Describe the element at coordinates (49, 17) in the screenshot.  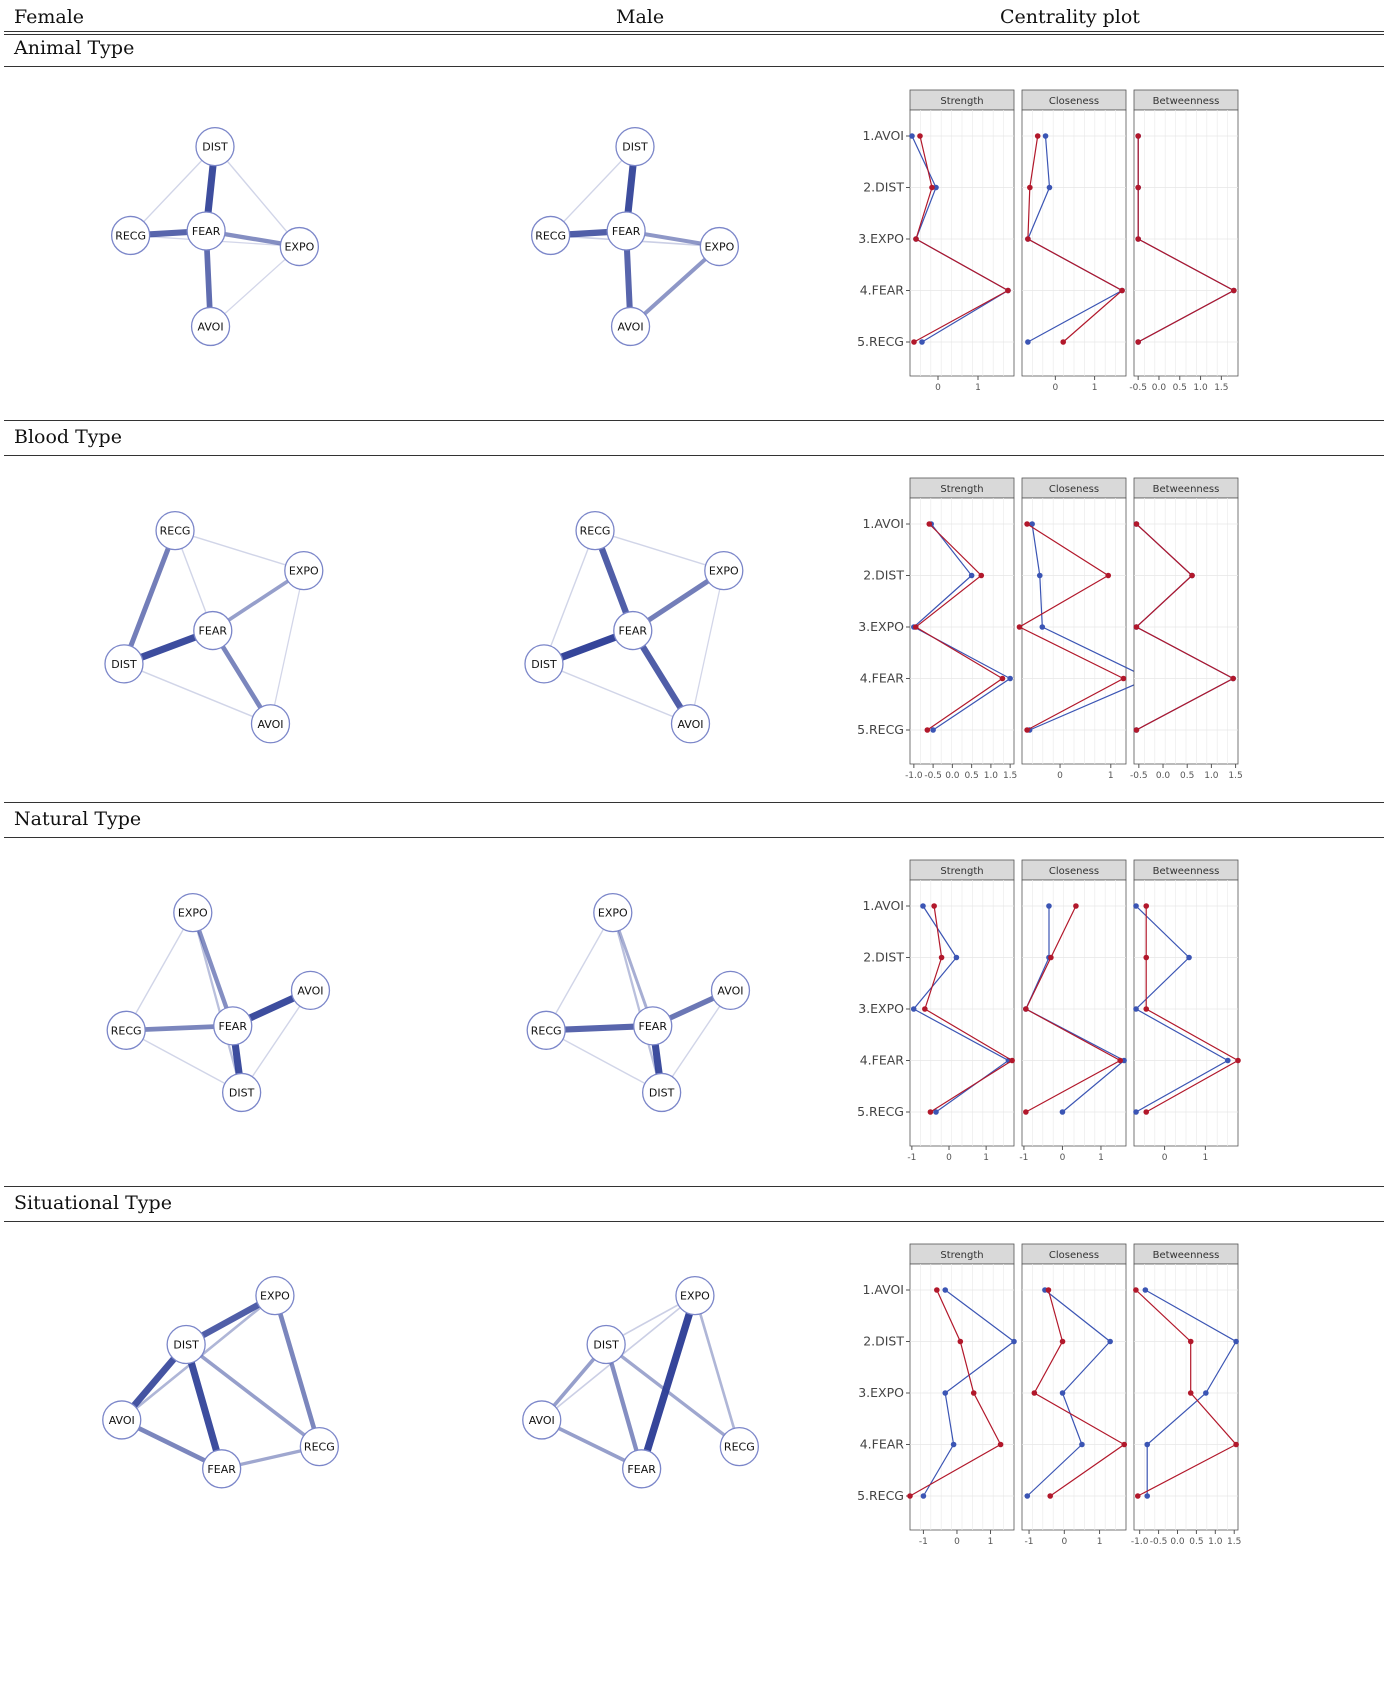
I see `column-header-female: Female` at that location.